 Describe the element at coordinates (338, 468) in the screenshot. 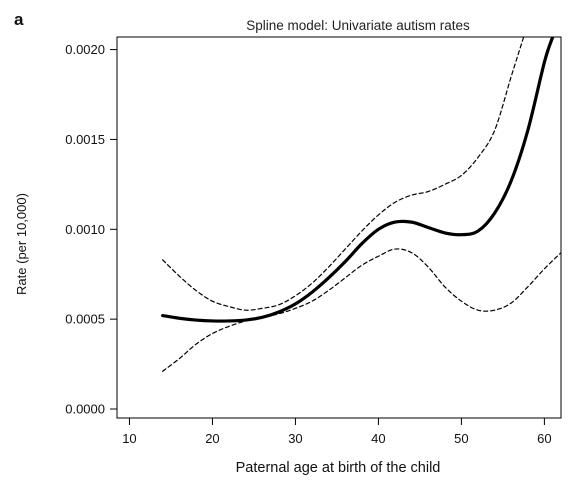

I see `x-axis-label: Paternal age at birth of the child` at that location.